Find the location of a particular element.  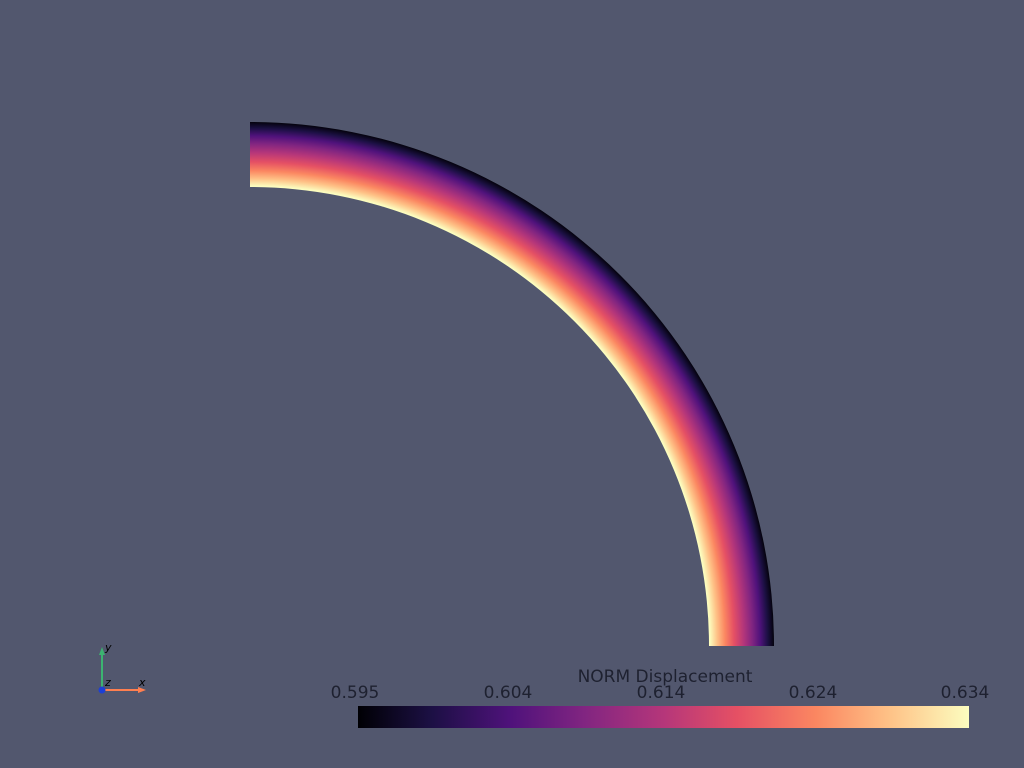

z-axis-label: z is located at coordinates (108, 682).